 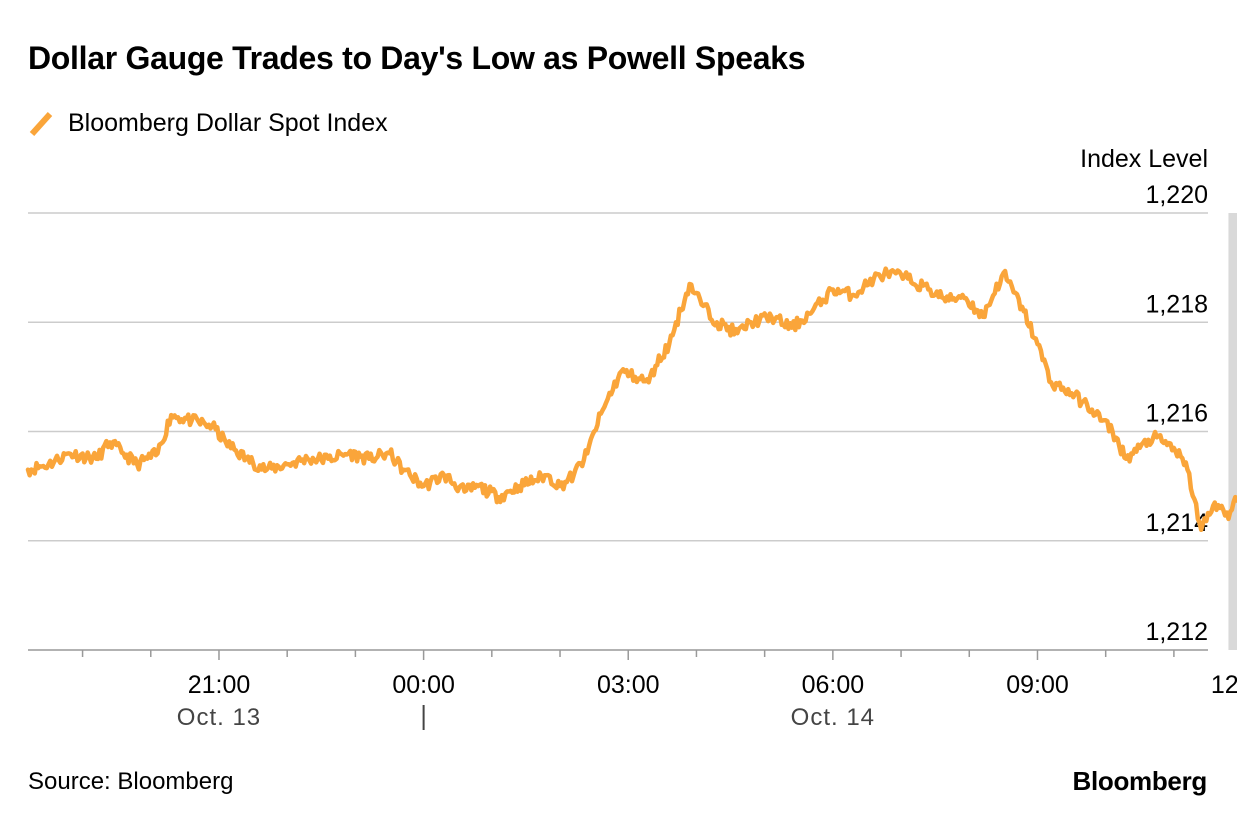 What do you see at coordinates (228, 122) in the screenshot?
I see `legend-label: Bloomberg Dollar Spot Index` at bounding box center [228, 122].